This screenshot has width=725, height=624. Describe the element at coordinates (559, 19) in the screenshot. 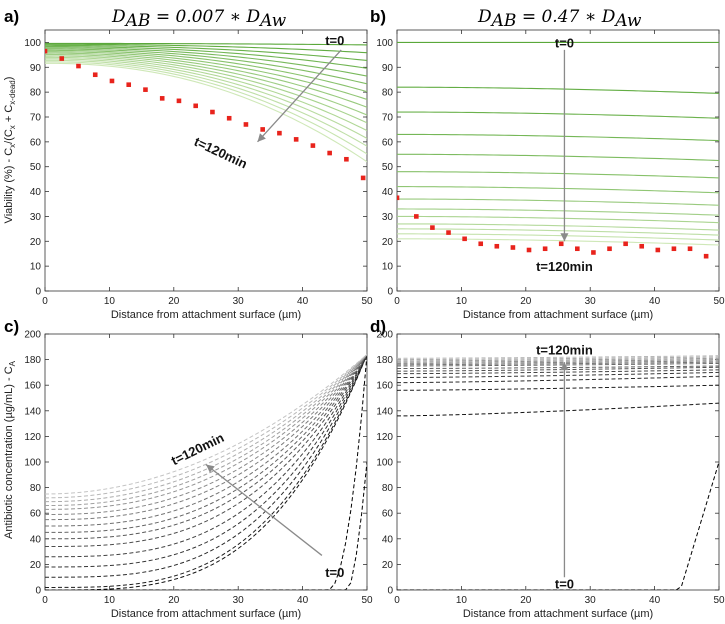

I see `panel-b-title: DAB = 0.47 ∗ DAw` at that location.